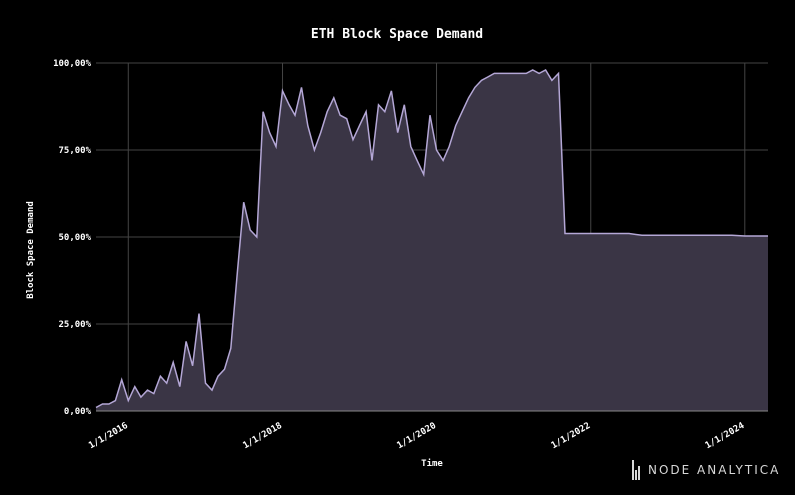 This screenshot has width=795, height=495. I want to click on chart-title: ETH Block Space Demand, so click(397, 34).